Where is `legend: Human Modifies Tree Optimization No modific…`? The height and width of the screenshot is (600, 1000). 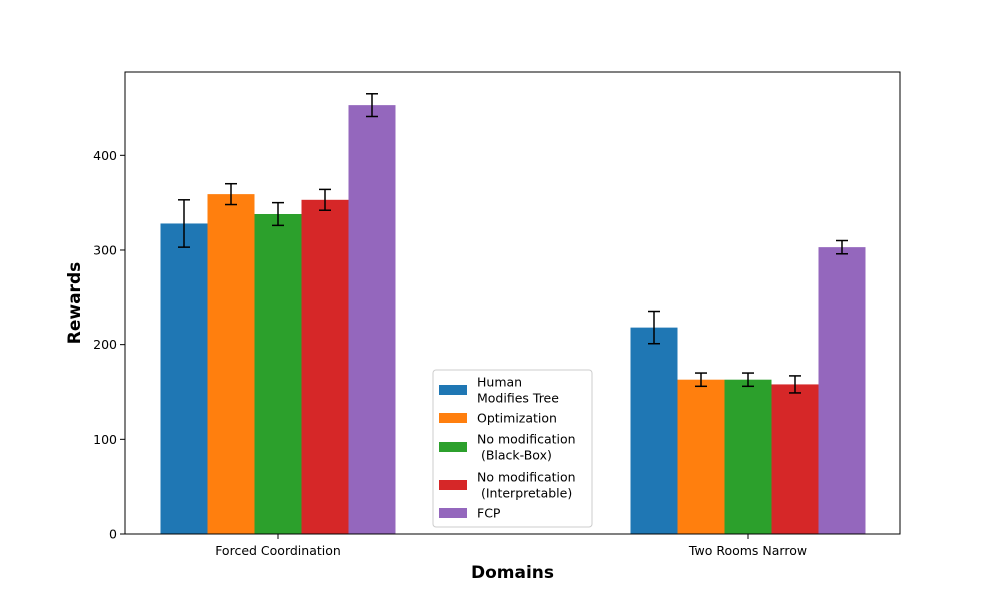
legend: Human Modifies Tree Optimization No modific… is located at coordinates (512, 448).